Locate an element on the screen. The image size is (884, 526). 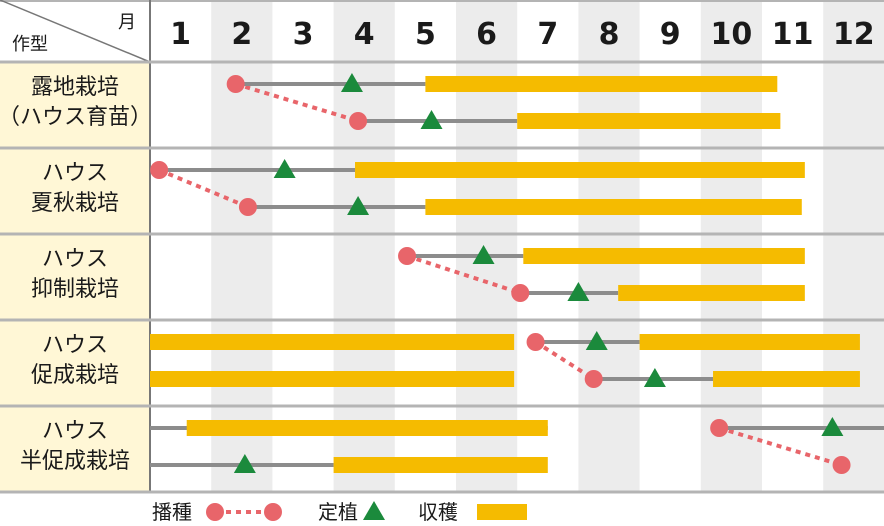
month-header: 月 作型 is located at coordinates (74, 33).